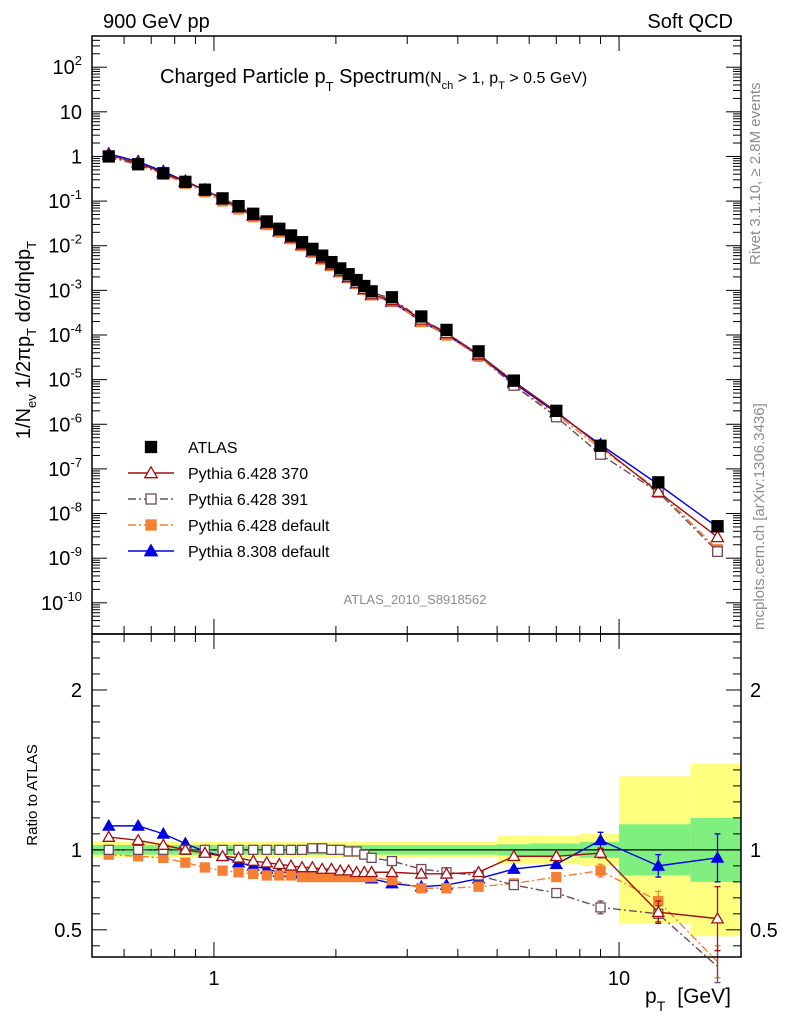  What do you see at coordinates (764, 931) in the screenshot?
I see `ratio-y-tick-label-right: 0.5` at bounding box center [764, 931].